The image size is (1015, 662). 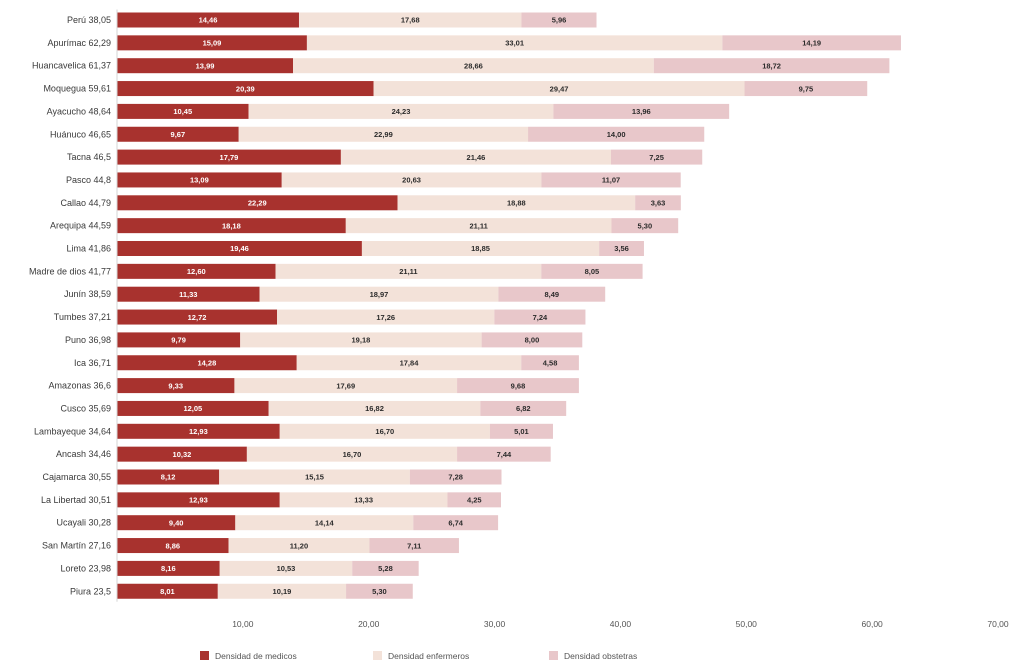 What do you see at coordinates (85, 568) in the screenshot?
I see `category-label: Loreto 23,98` at bounding box center [85, 568].